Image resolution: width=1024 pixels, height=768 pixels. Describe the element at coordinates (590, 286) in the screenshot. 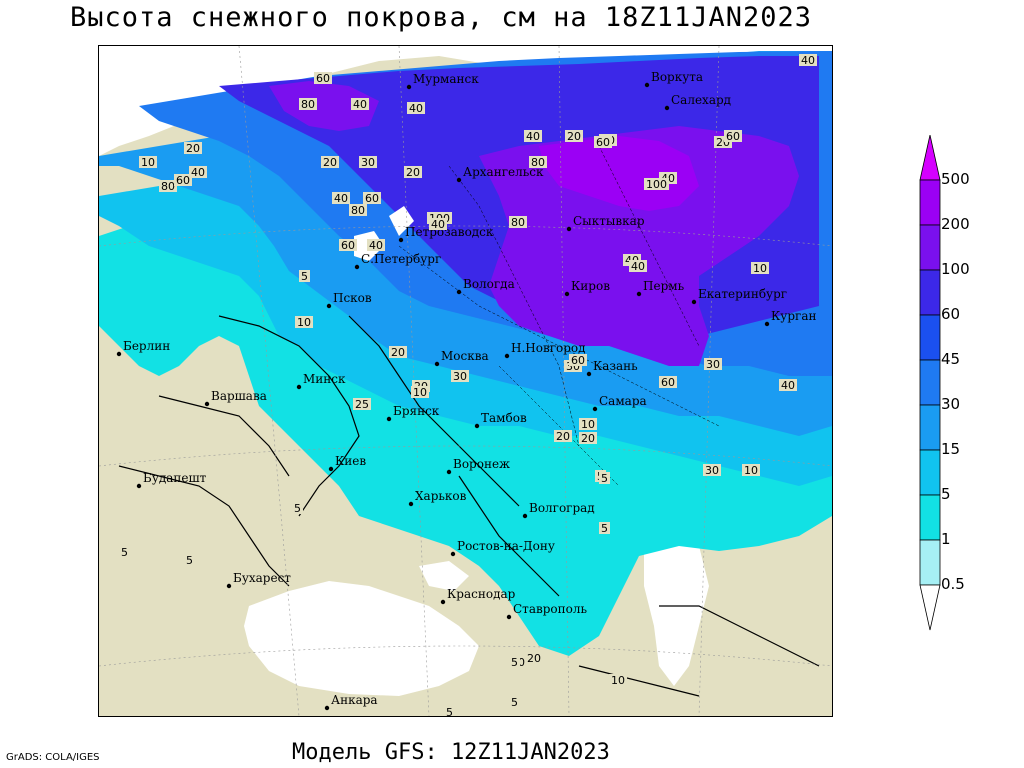

I see `city-label: Киров` at that location.